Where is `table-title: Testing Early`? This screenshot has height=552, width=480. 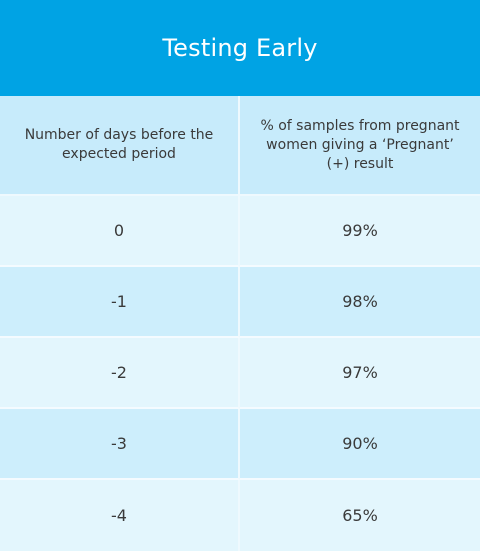 table-title: Testing Early is located at coordinates (240, 48).